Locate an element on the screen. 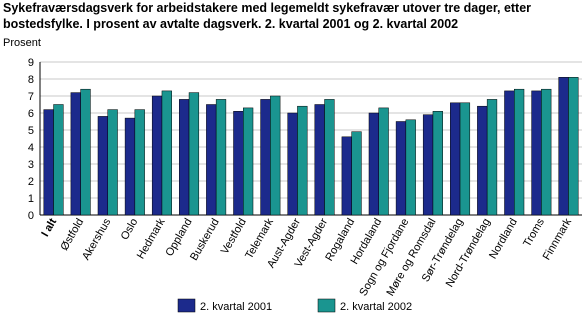 The width and height of the screenshot is (588, 321). y-tick-label: 4 is located at coordinates (31, 148).